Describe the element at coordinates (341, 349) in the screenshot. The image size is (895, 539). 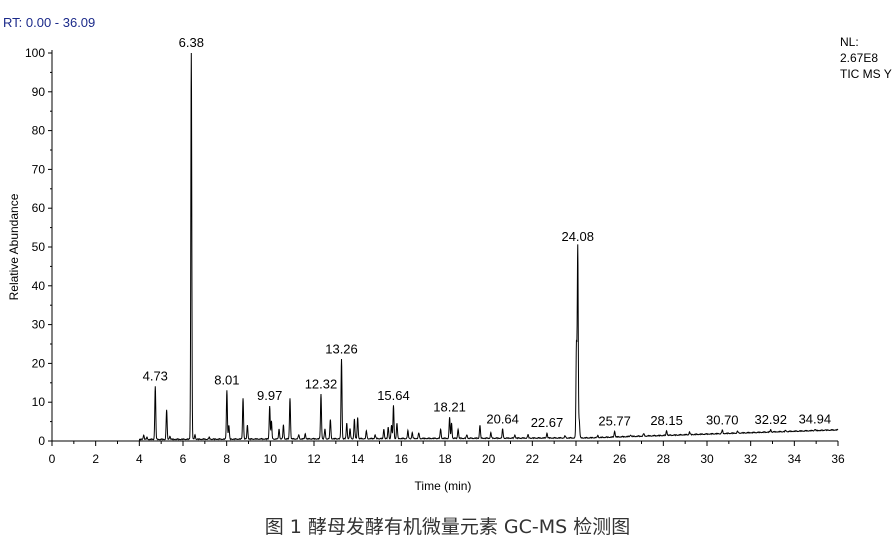
I see `peak-label: 13.26` at that location.